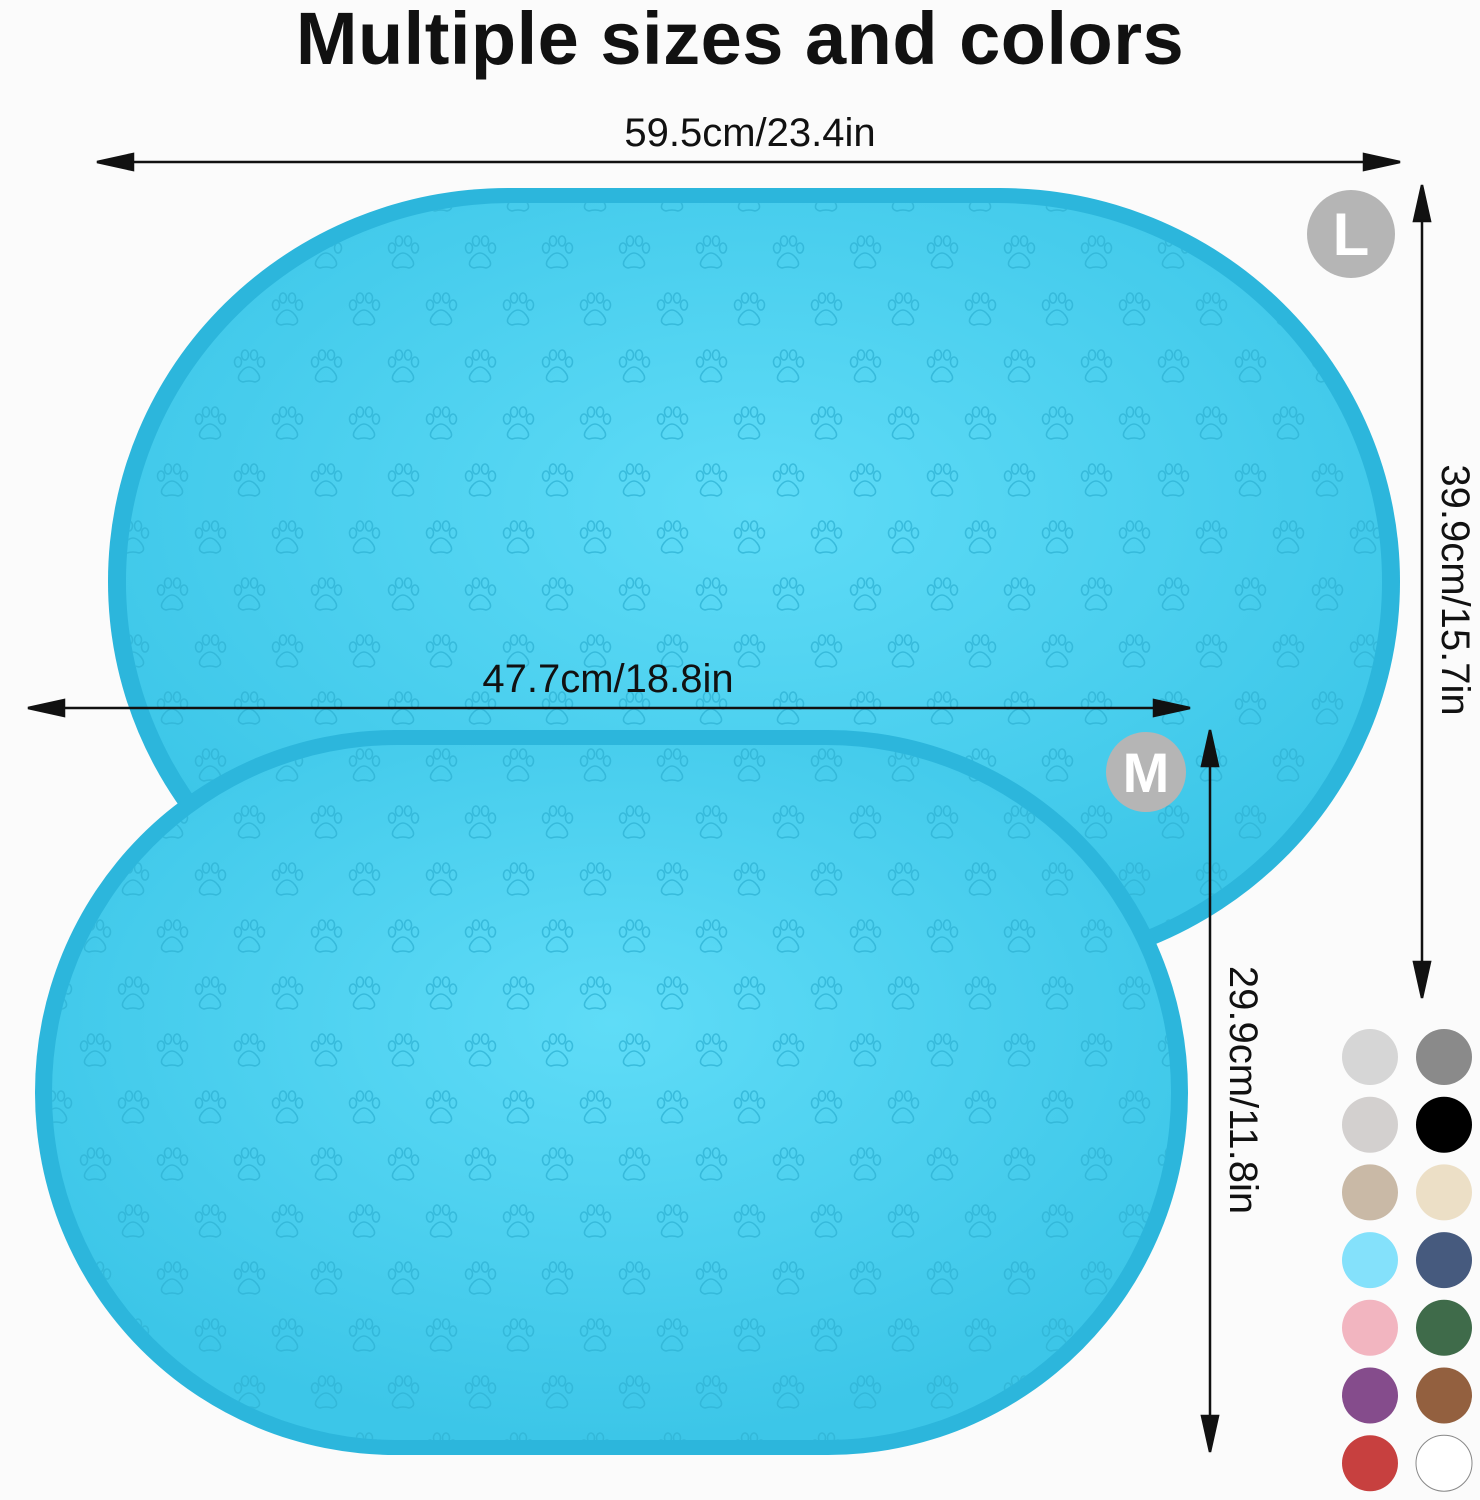 The width and height of the screenshot is (1480, 1500). I want to click on large-height-label: 39.9cm/15.7in, so click(1455, 589).